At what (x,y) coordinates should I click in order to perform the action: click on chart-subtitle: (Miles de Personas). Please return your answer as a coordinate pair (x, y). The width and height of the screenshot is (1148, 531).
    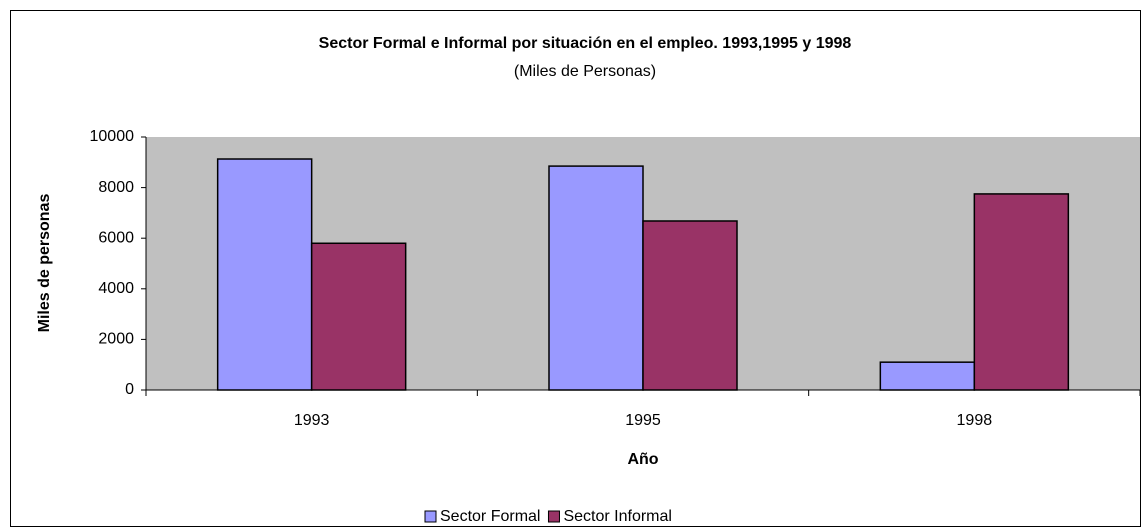
    Looking at the image, I should click on (585, 71).